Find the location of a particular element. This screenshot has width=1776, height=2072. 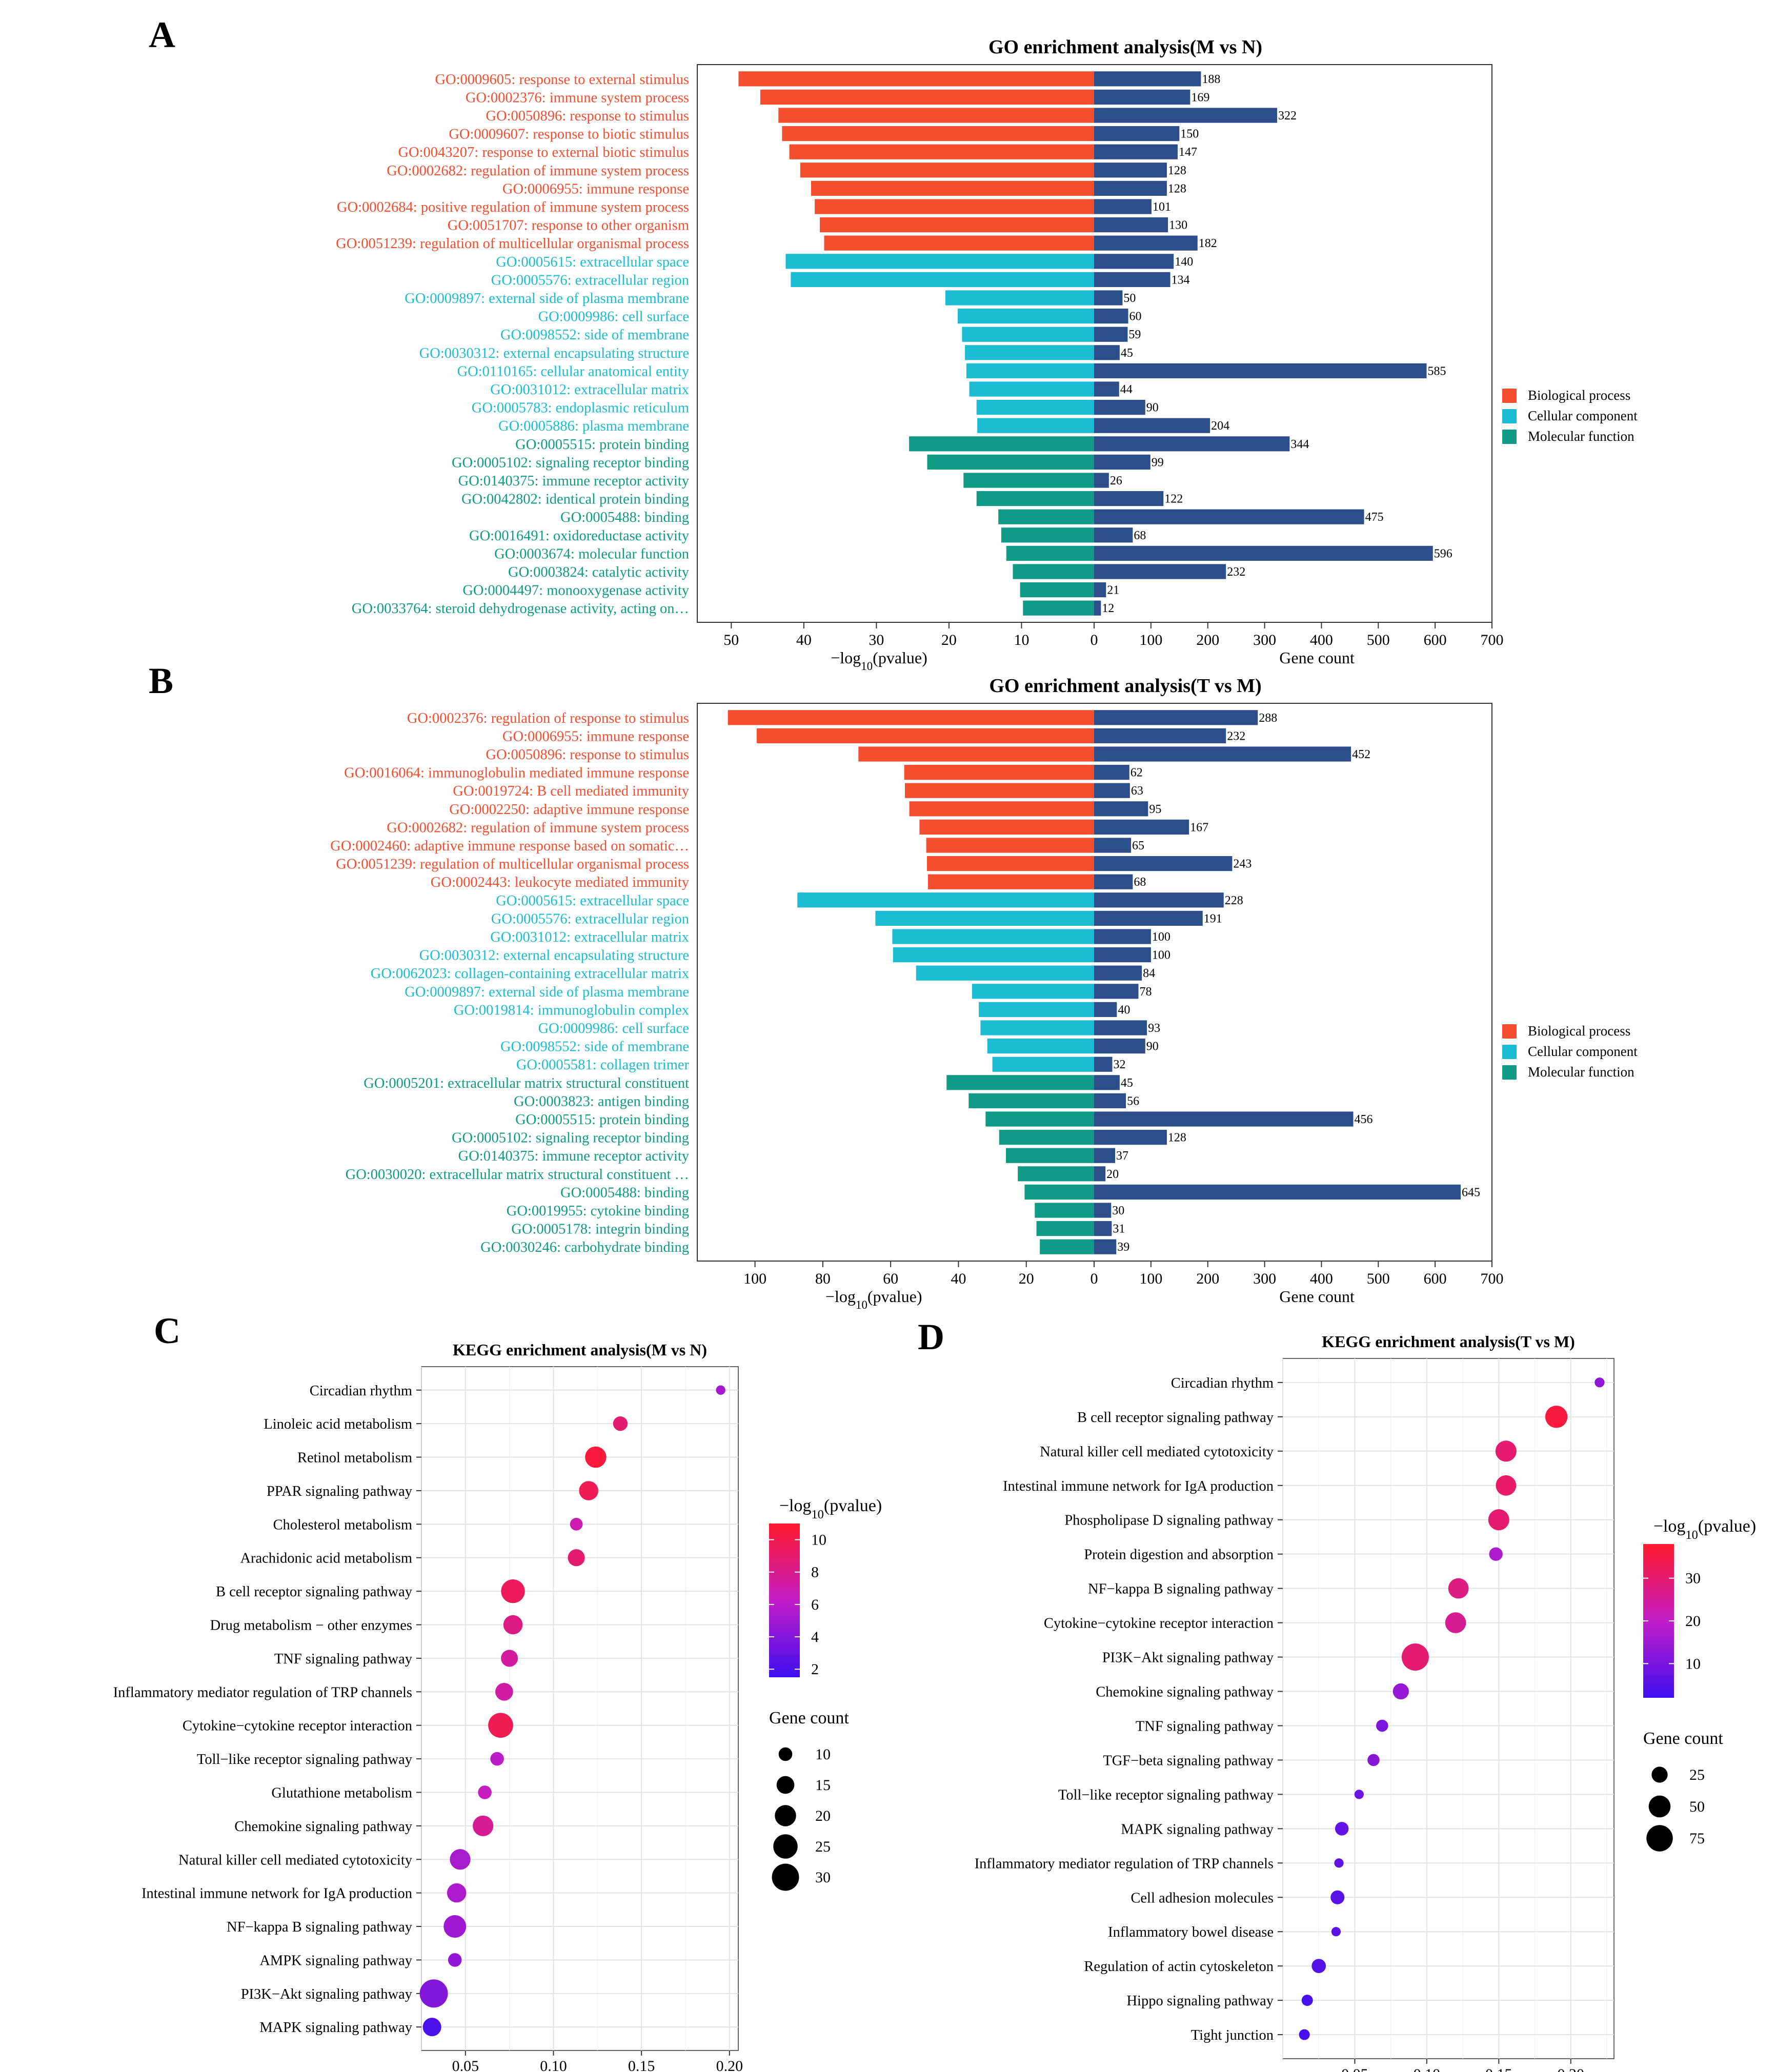

color-tick-label: 2 is located at coordinates (815, 1669).